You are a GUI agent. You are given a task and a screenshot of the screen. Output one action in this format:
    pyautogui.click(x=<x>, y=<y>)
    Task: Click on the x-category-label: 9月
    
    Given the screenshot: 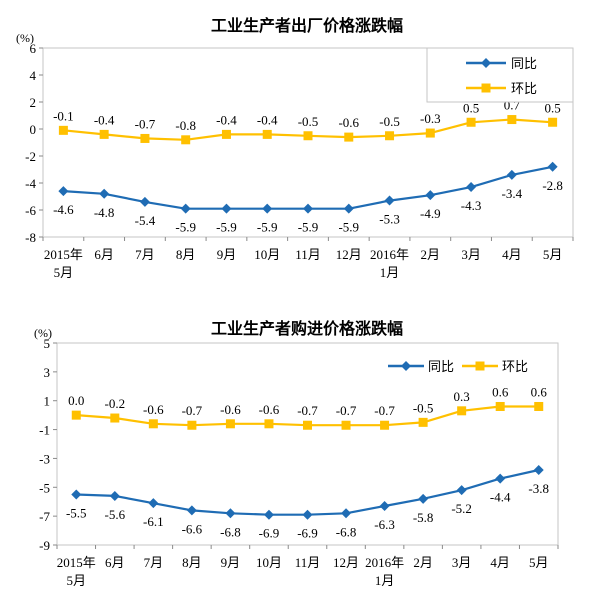 What is the action you would take?
    pyautogui.click(x=227, y=254)
    